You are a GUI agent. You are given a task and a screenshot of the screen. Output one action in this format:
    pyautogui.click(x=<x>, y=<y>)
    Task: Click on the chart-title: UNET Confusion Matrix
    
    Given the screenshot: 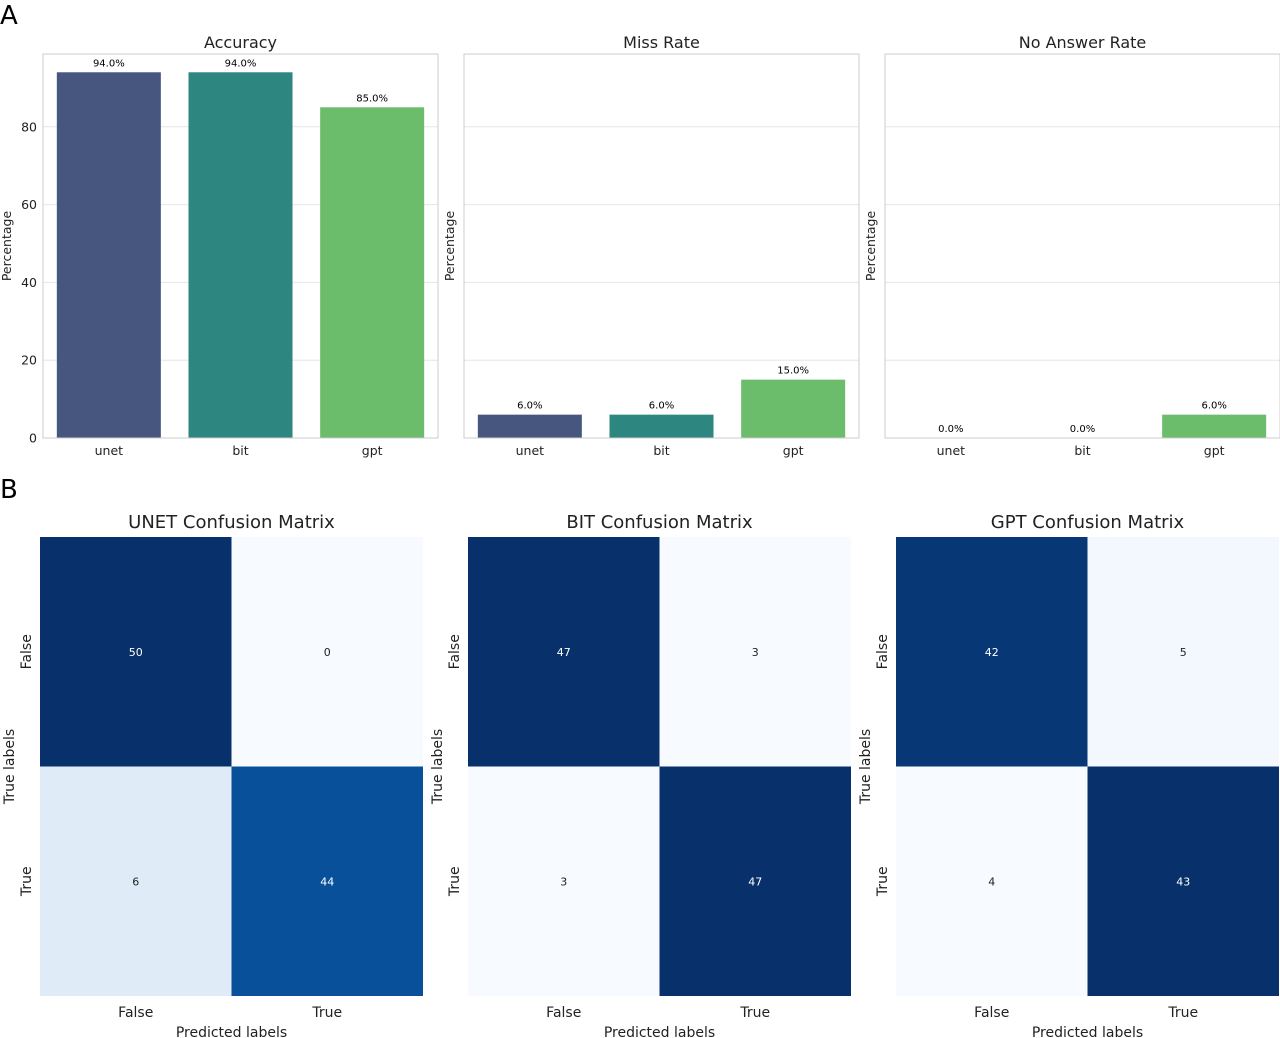 What is the action you would take?
    pyautogui.click(x=231, y=522)
    